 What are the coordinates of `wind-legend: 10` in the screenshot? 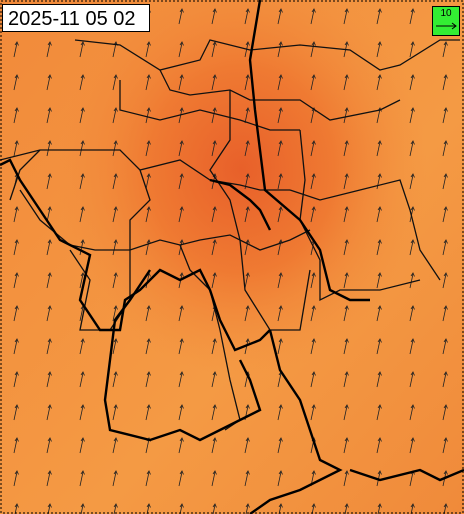 It's located at (446, 21).